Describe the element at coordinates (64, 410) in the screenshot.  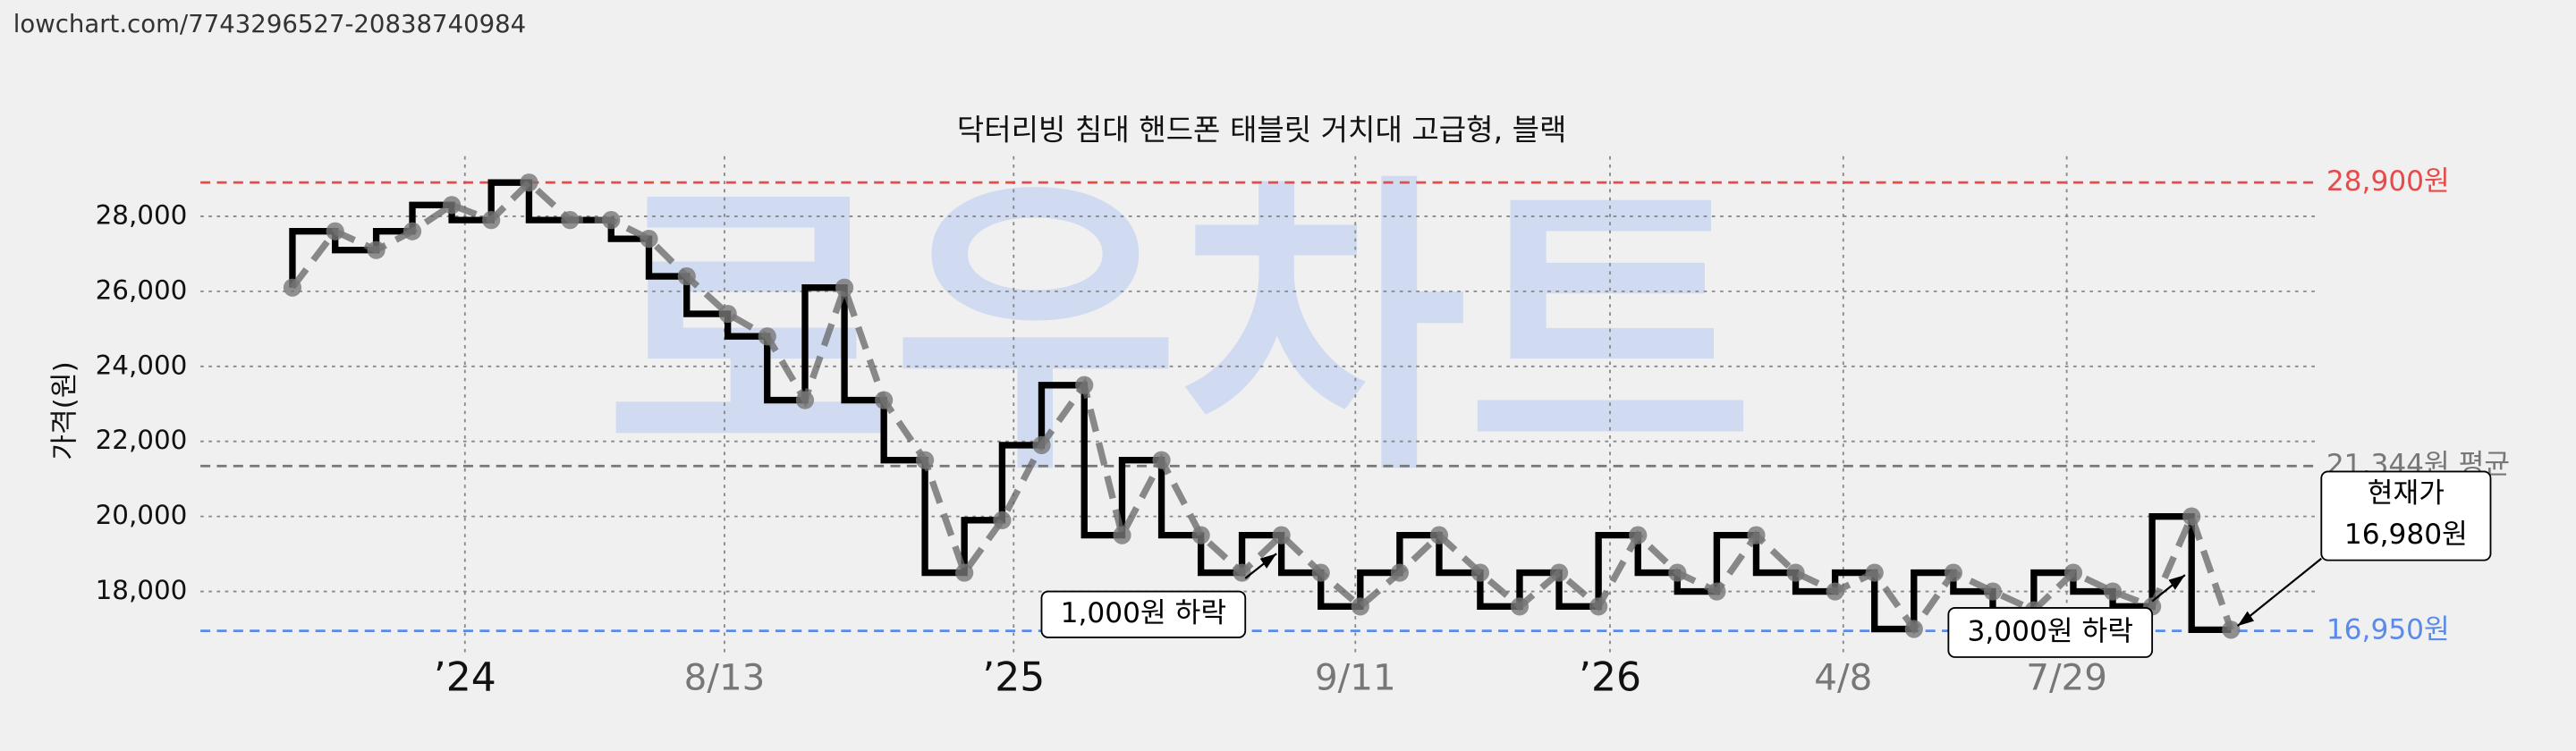
I see `y-axis-label: 가격(원)` at that location.